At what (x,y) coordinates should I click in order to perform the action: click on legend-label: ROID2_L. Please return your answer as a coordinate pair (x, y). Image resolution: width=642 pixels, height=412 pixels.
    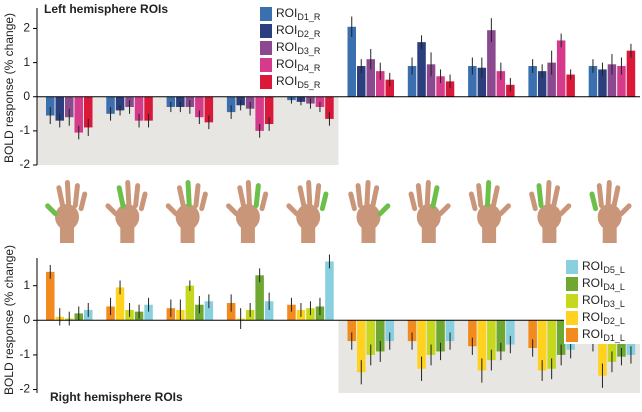
    Looking at the image, I should click on (603, 318).